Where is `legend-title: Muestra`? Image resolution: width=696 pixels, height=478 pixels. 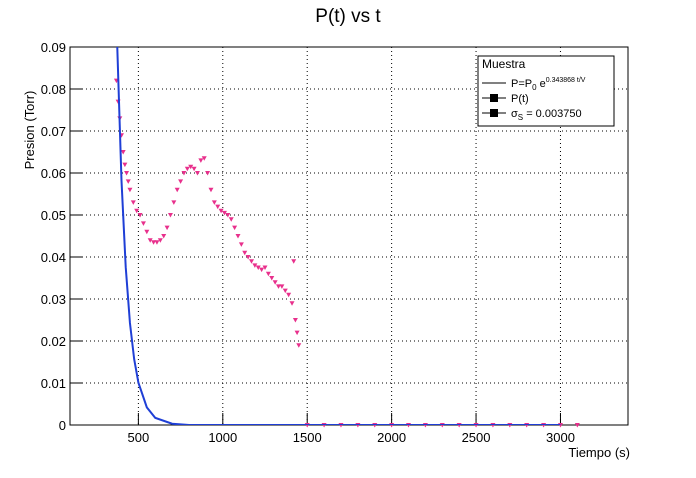 legend-title: Muestra is located at coordinates (504, 64).